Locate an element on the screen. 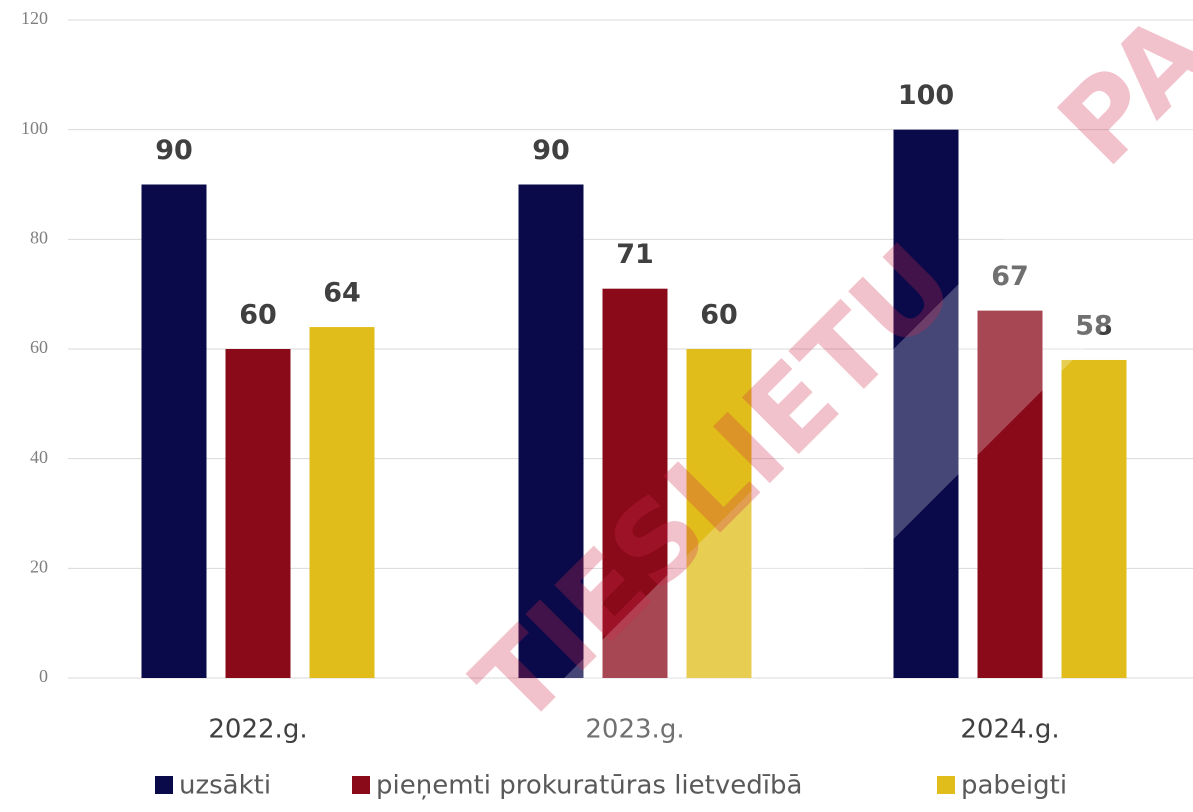  y-tick-label: 0 is located at coordinates (43, 676).